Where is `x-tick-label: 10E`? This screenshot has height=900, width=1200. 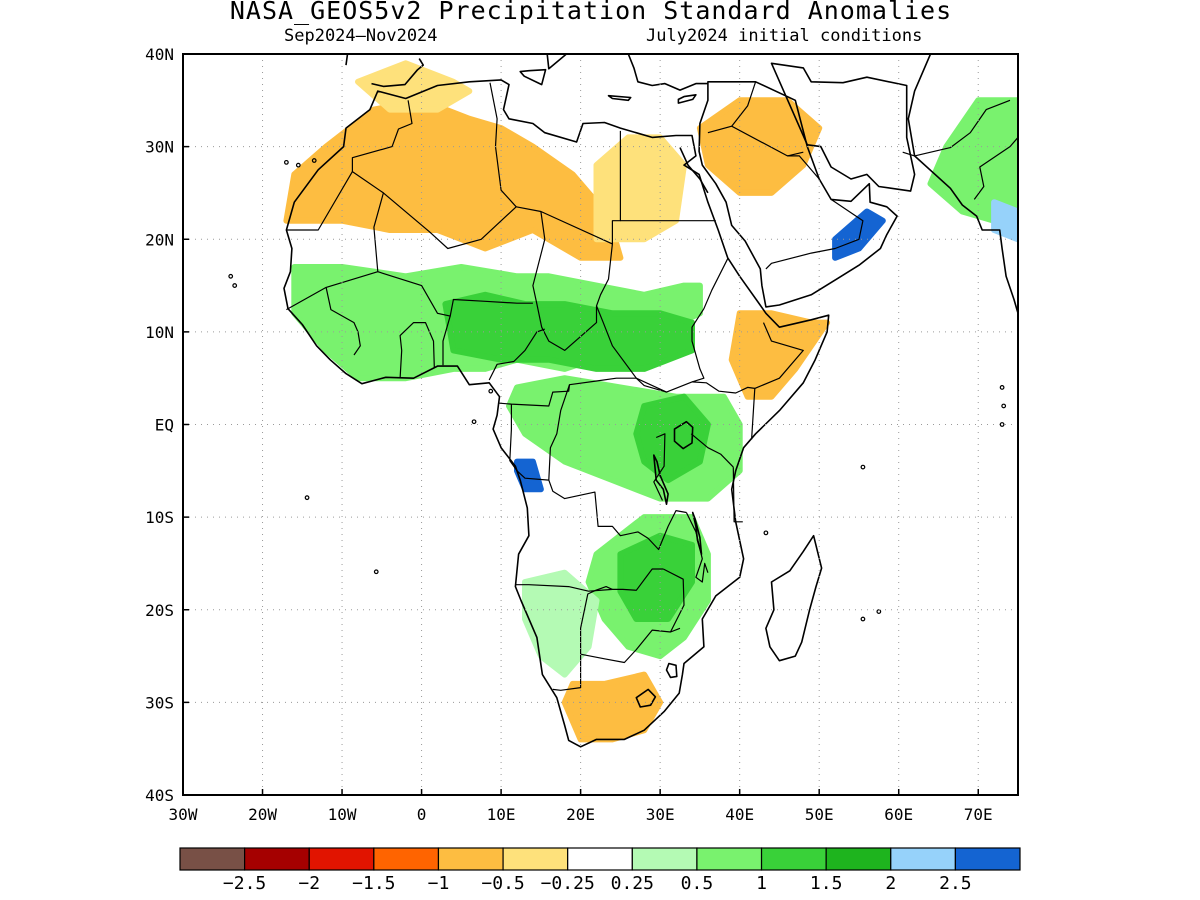
x-tick-label: 10E is located at coordinates (501, 814).